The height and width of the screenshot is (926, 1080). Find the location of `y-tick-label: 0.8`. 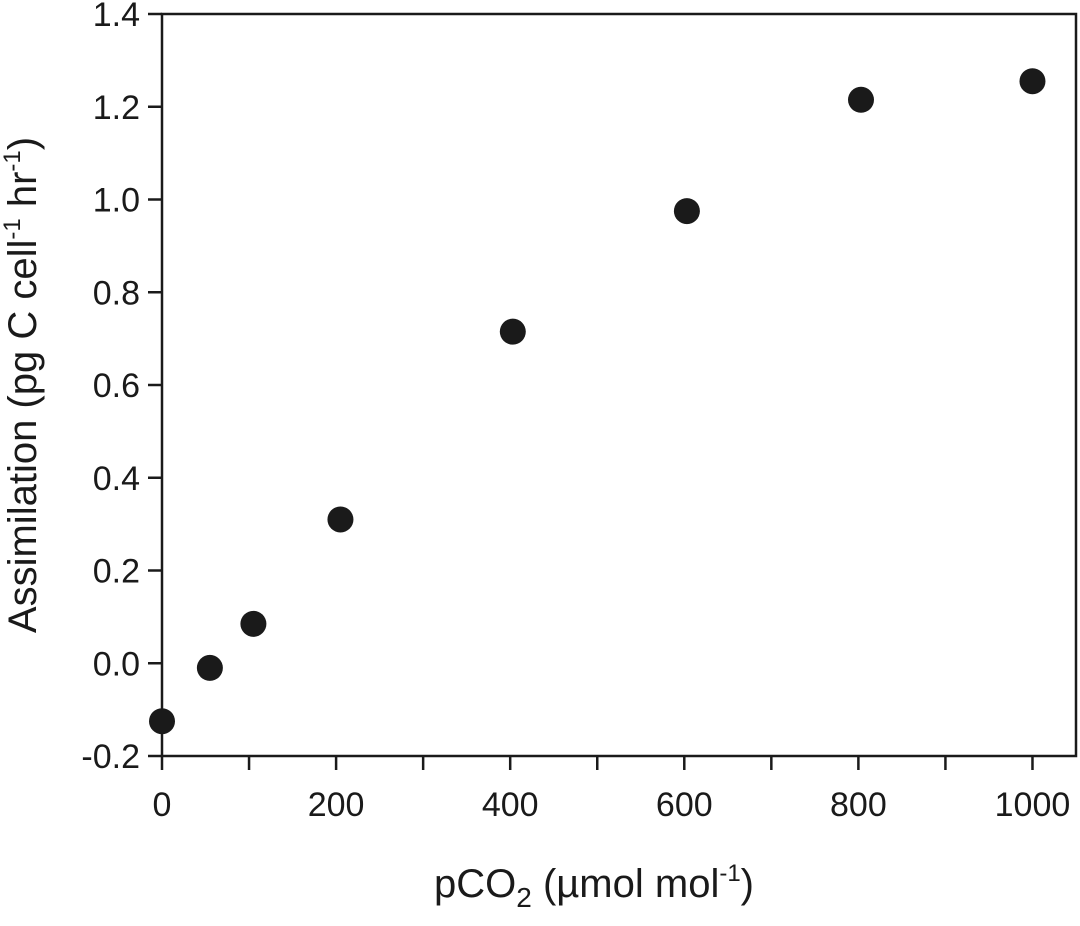

y-tick-label: 0.8 is located at coordinates (116, 293).